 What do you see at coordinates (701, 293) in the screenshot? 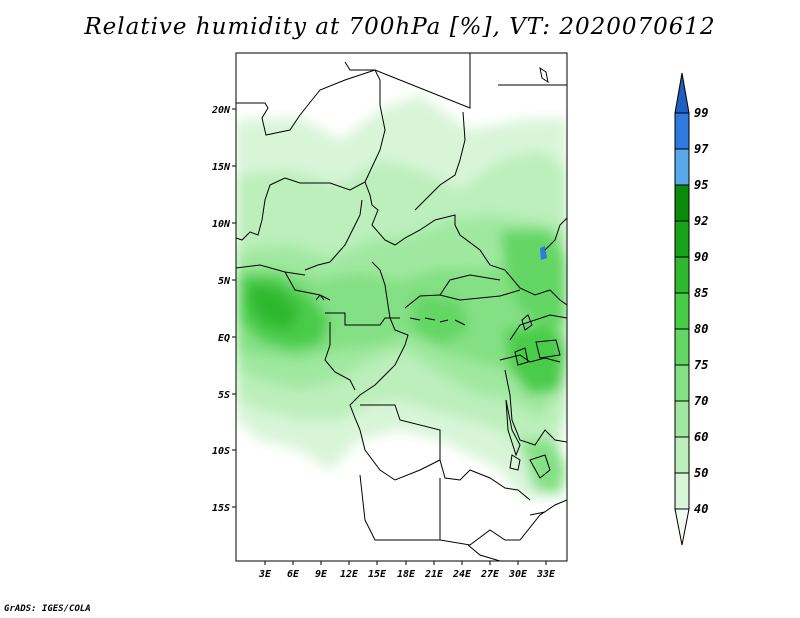
I see `colorbar-label-85: 85` at bounding box center [701, 293].